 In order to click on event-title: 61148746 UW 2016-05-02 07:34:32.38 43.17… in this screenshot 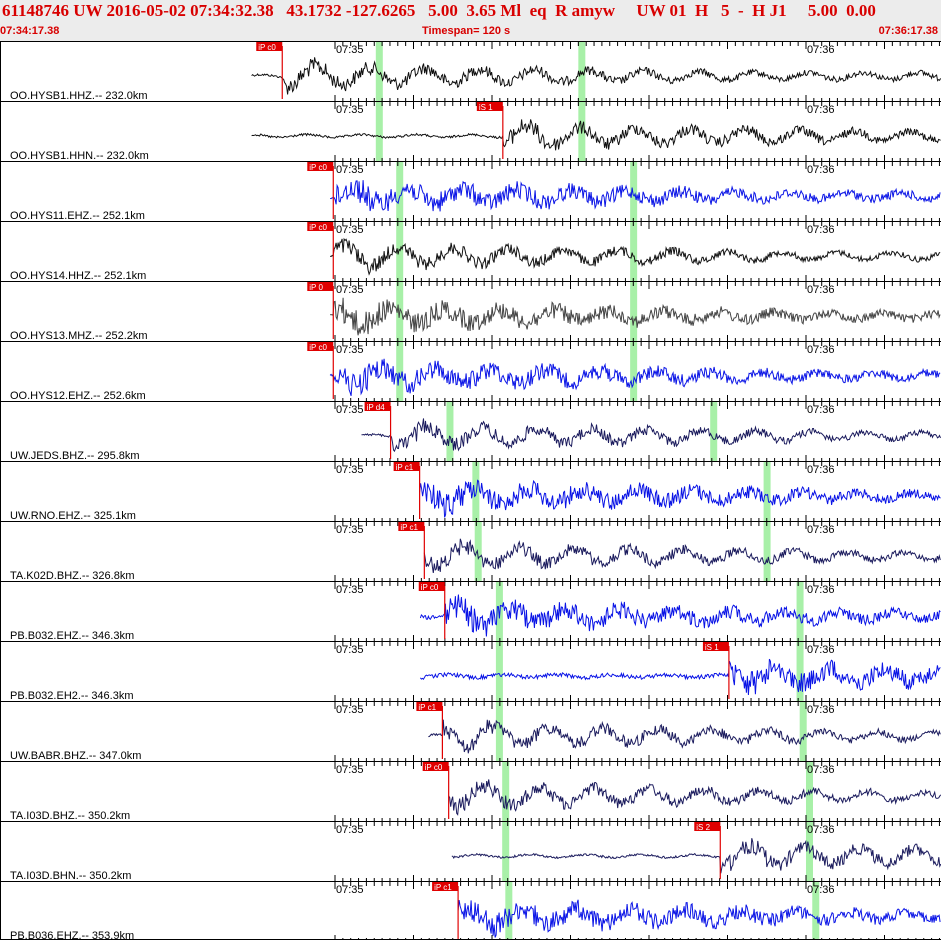, I will do `click(439, 10)`.